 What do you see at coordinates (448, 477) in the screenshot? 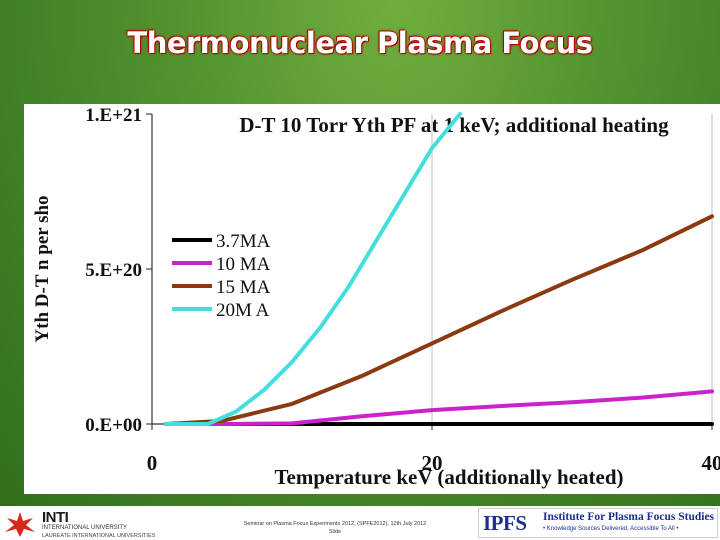
I see `x-axis-label: Temperature keV (additionally heated)` at bounding box center [448, 477].